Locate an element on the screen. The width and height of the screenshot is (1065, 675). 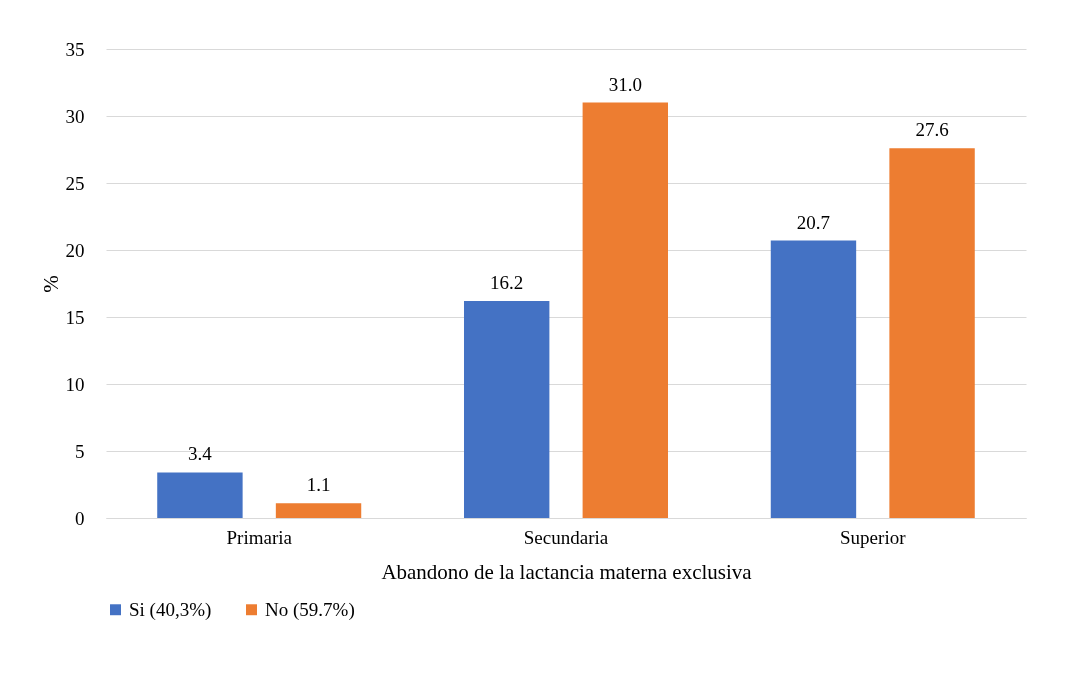
y-tick-label: 35 is located at coordinates (75, 49).